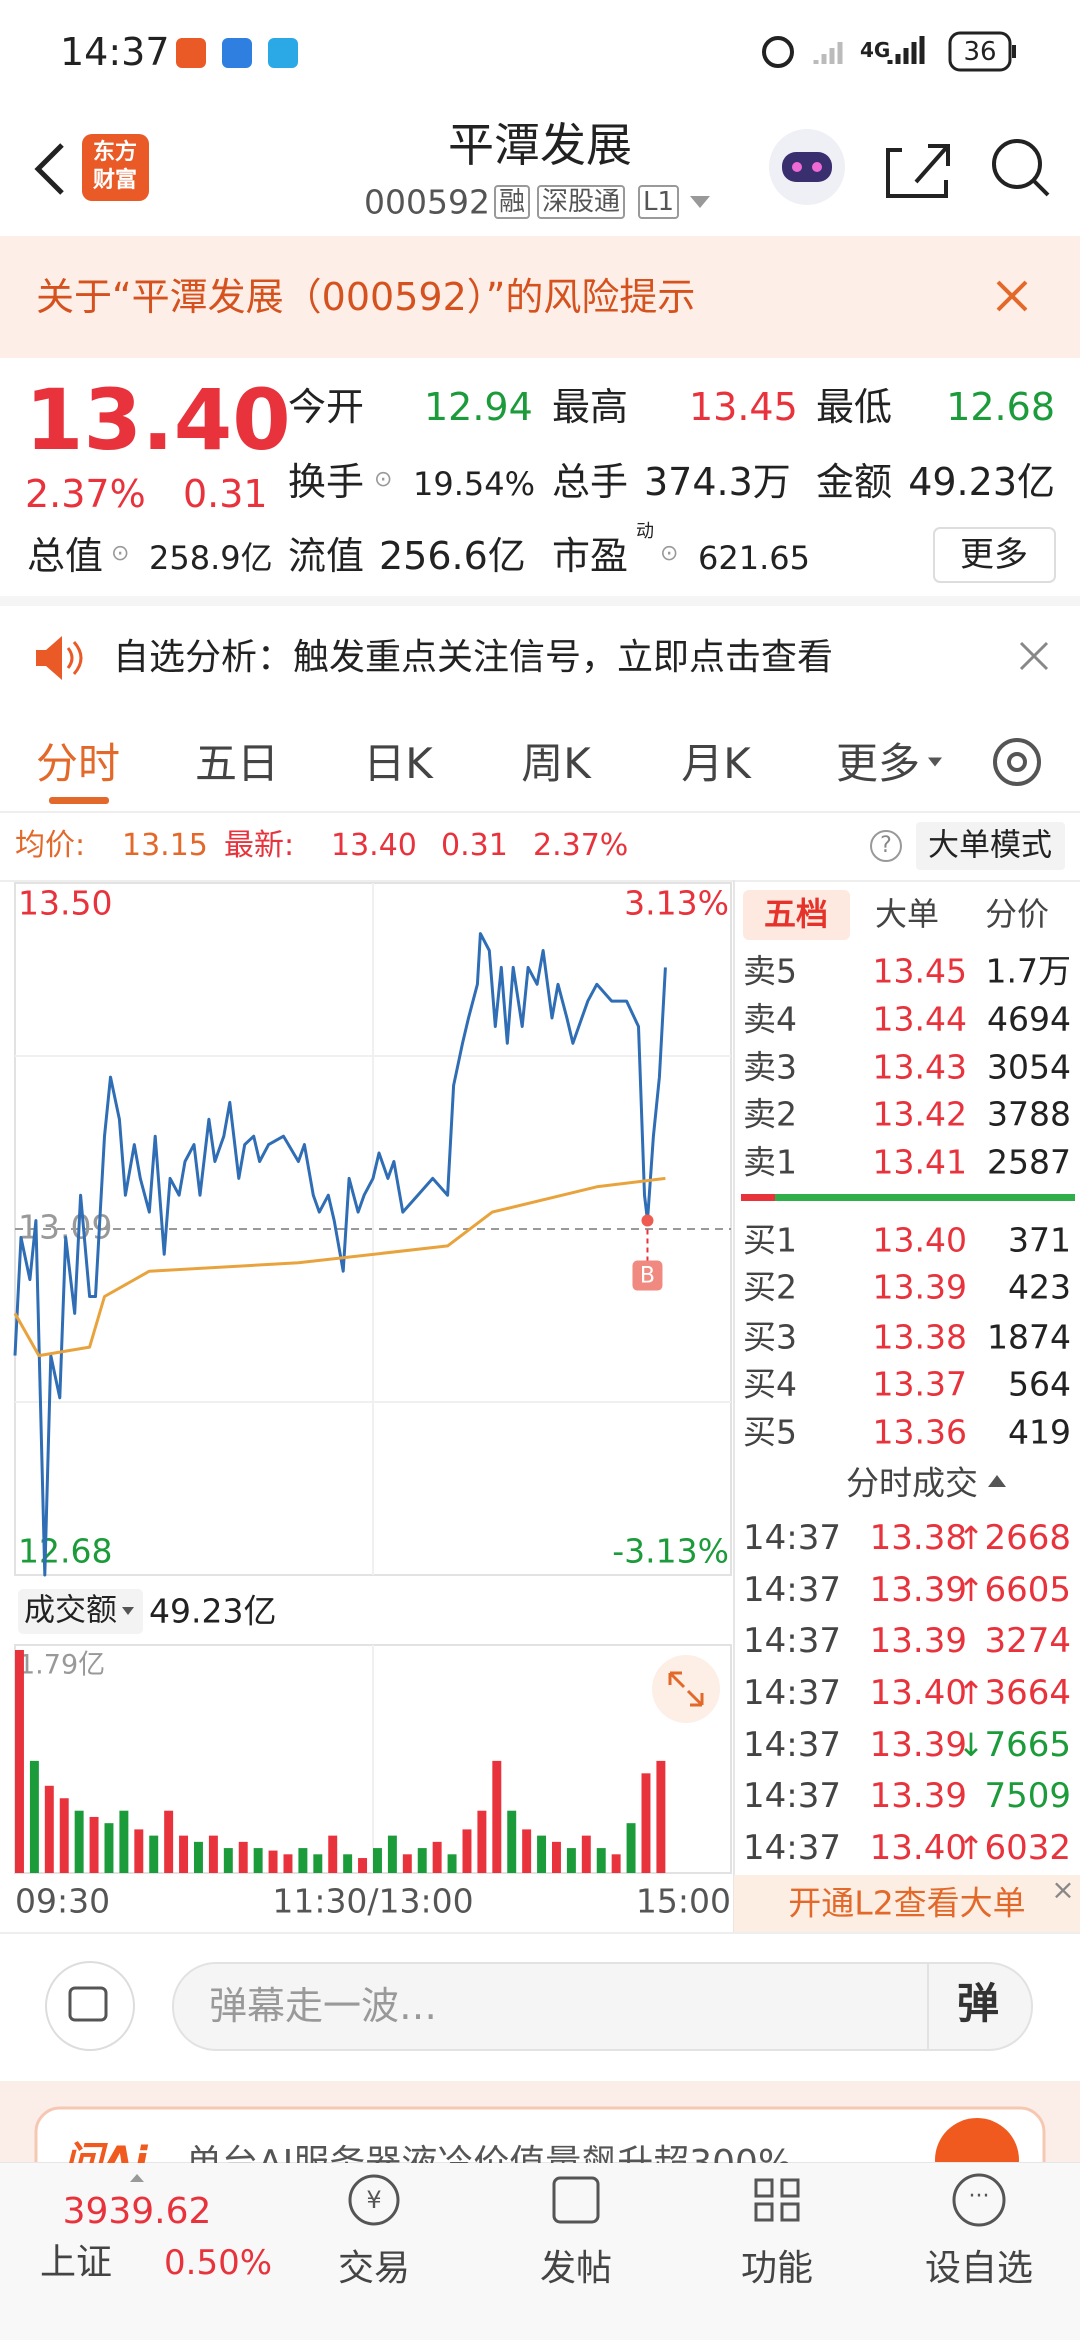  Describe the element at coordinates (716, 763) in the screenshot. I see `tab: 月K` at that location.